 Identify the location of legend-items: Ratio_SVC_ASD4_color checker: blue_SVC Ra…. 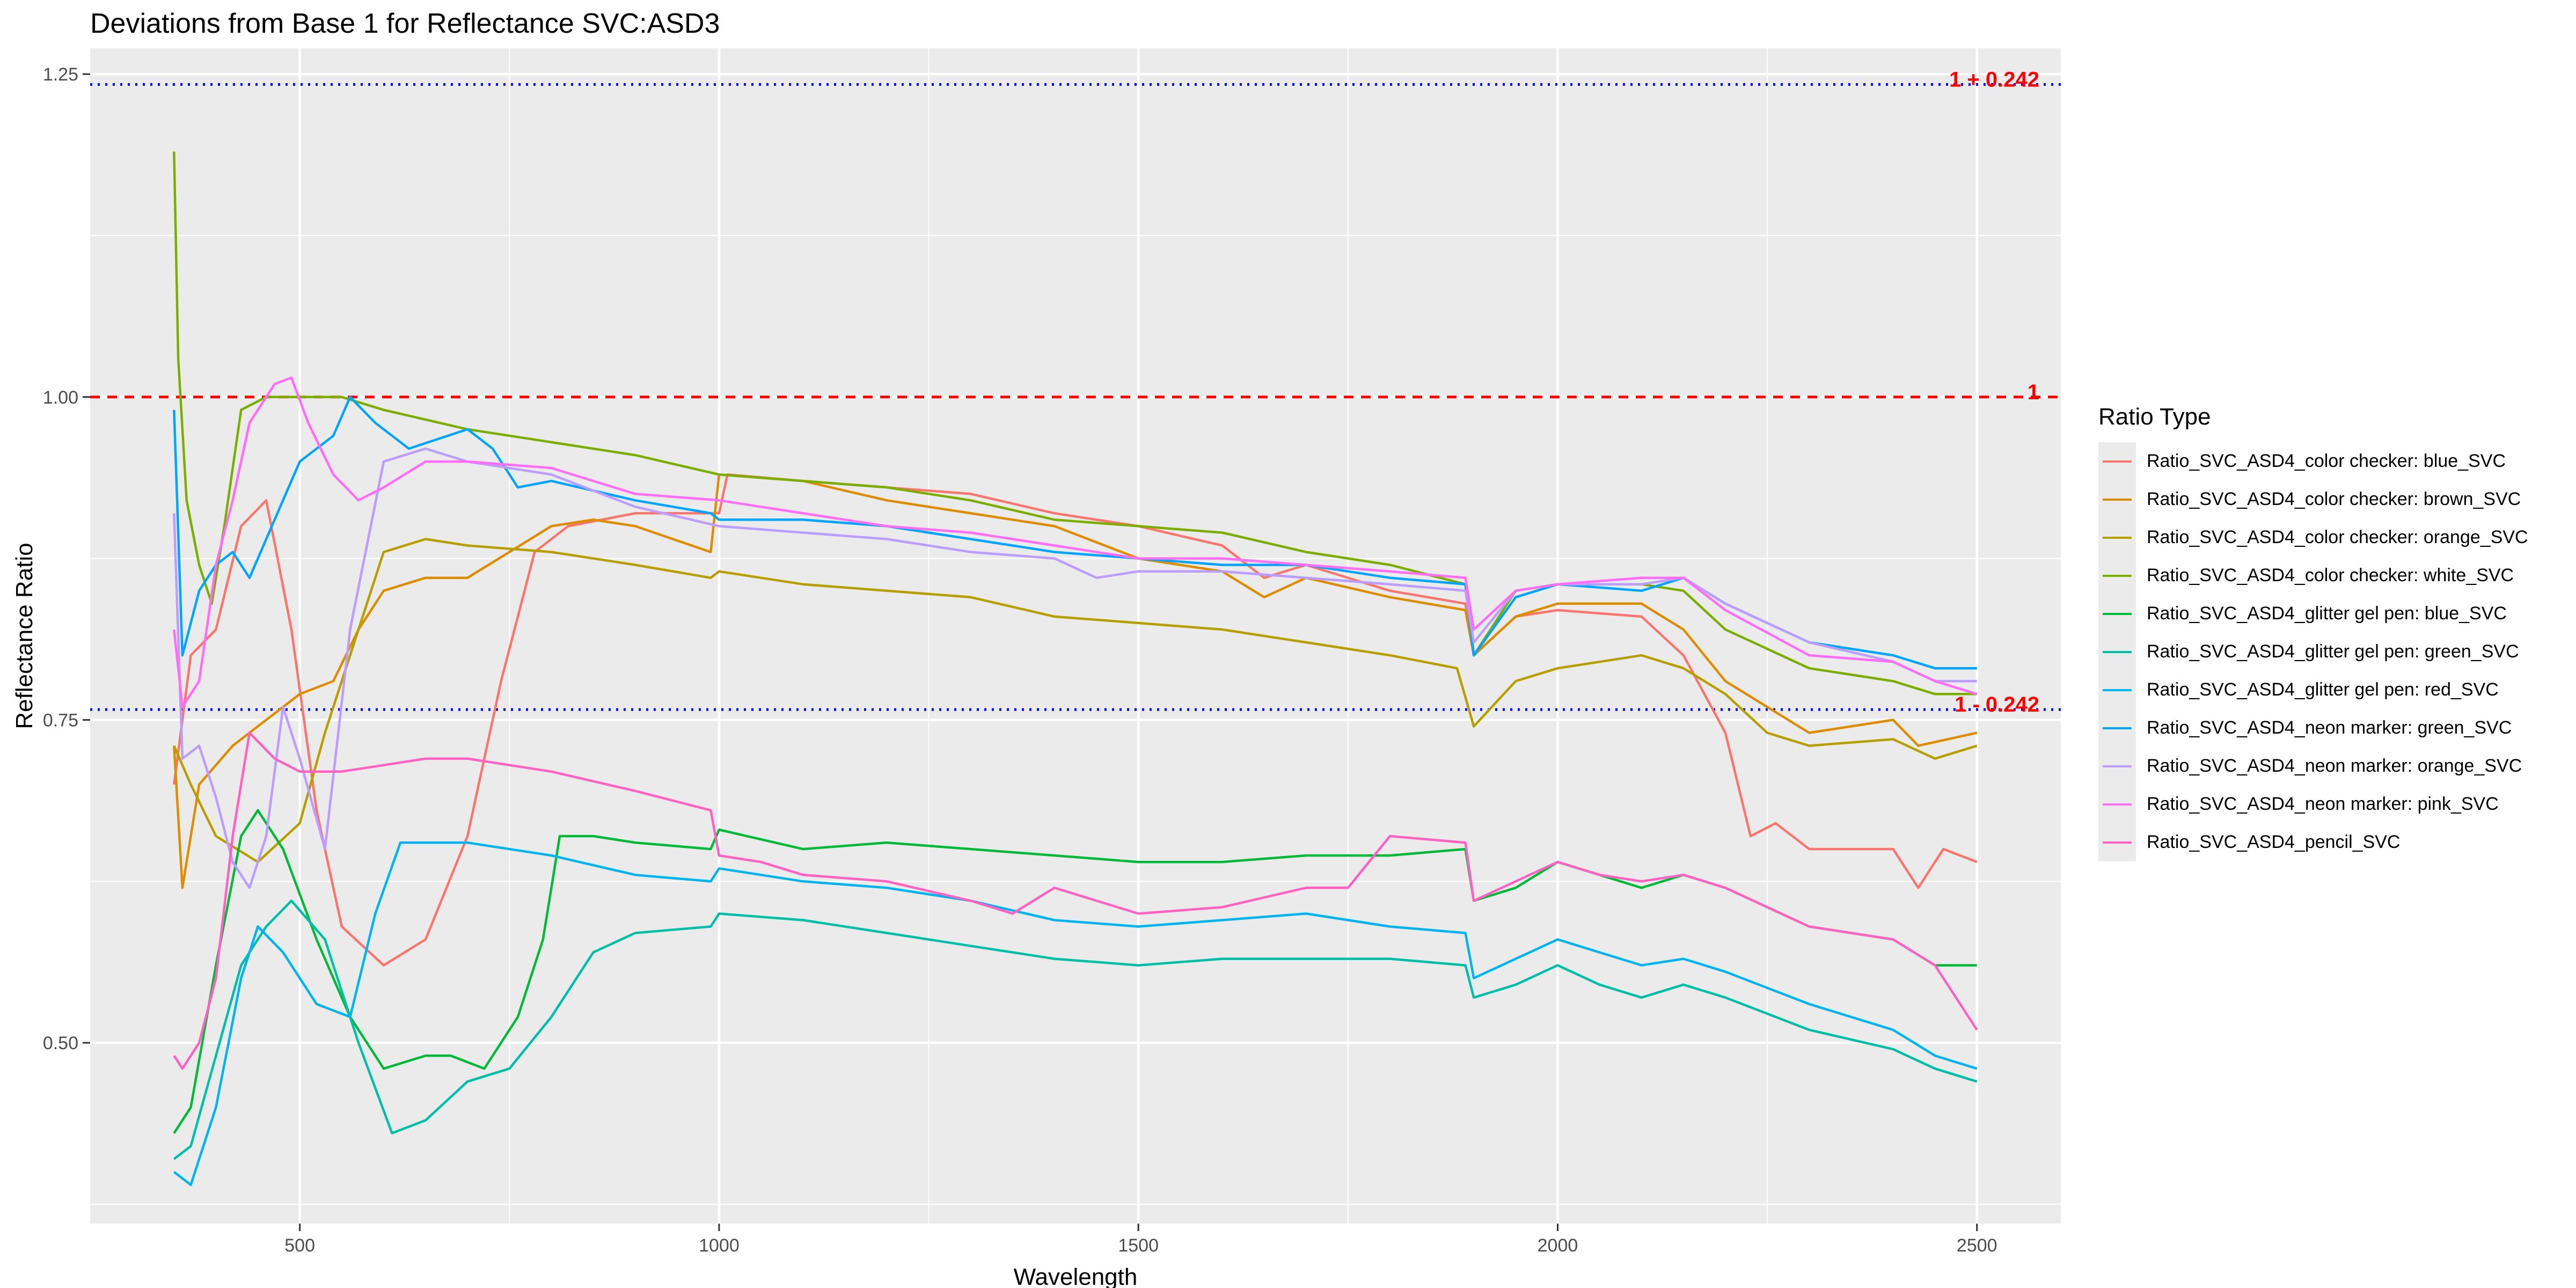
(2313, 651).